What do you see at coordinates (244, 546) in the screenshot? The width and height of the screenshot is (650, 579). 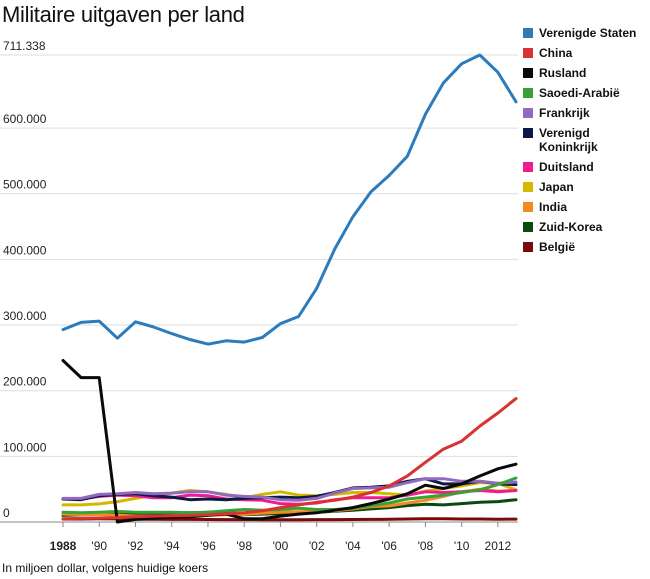 I see `x-tick-label: '98` at bounding box center [244, 546].